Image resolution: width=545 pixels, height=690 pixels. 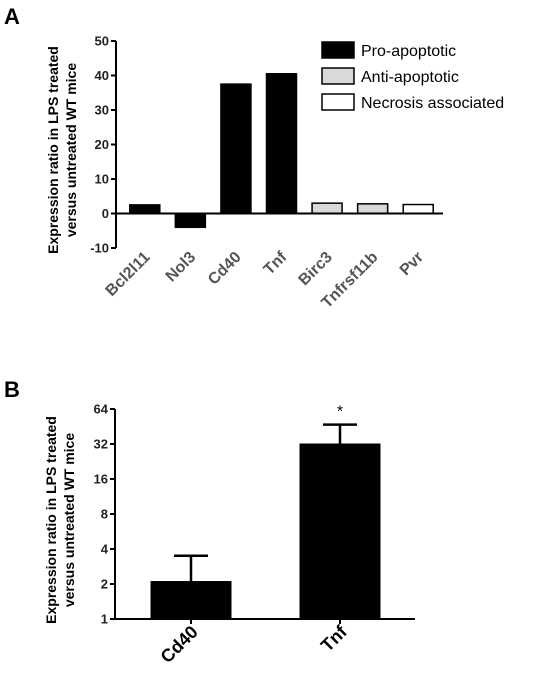 I want to click on panel-b-significance-marker: *, so click(x=340, y=412).